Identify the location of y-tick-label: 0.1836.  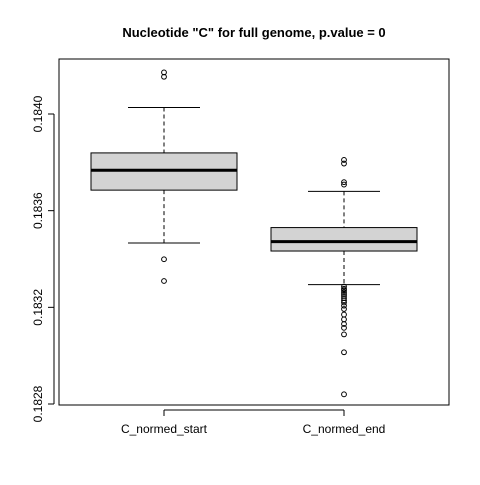
(38, 210).